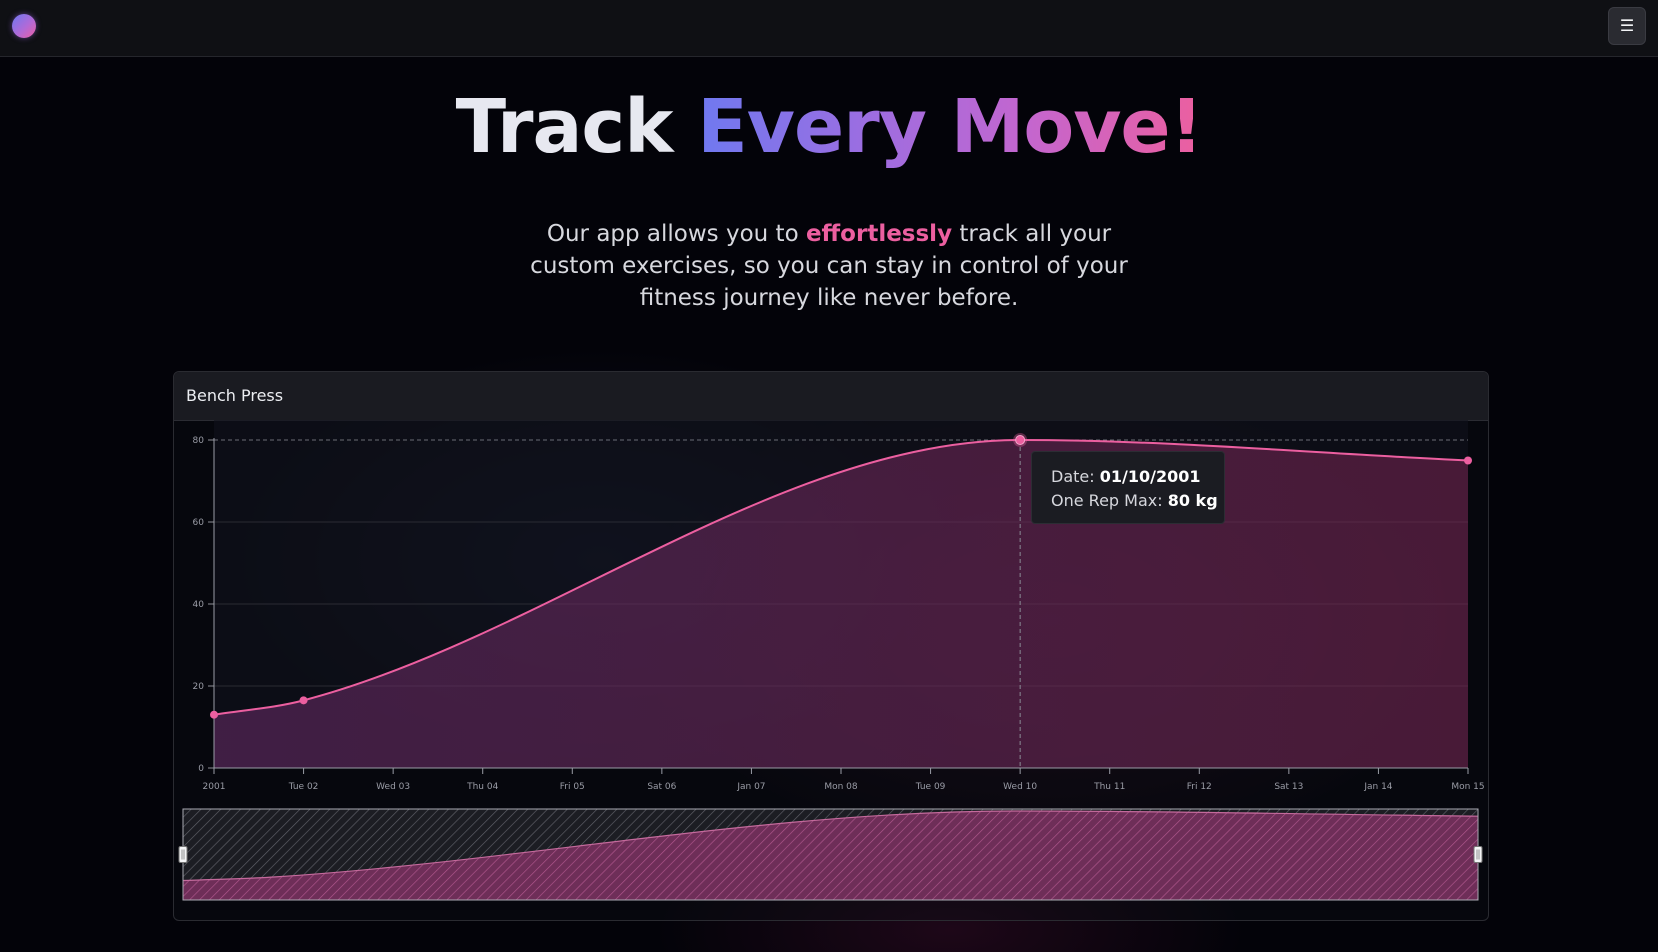  Describe the element at coordinates (950, 127) in the screenshot. I see `hero-title-gradient: Every Move!` at that location.